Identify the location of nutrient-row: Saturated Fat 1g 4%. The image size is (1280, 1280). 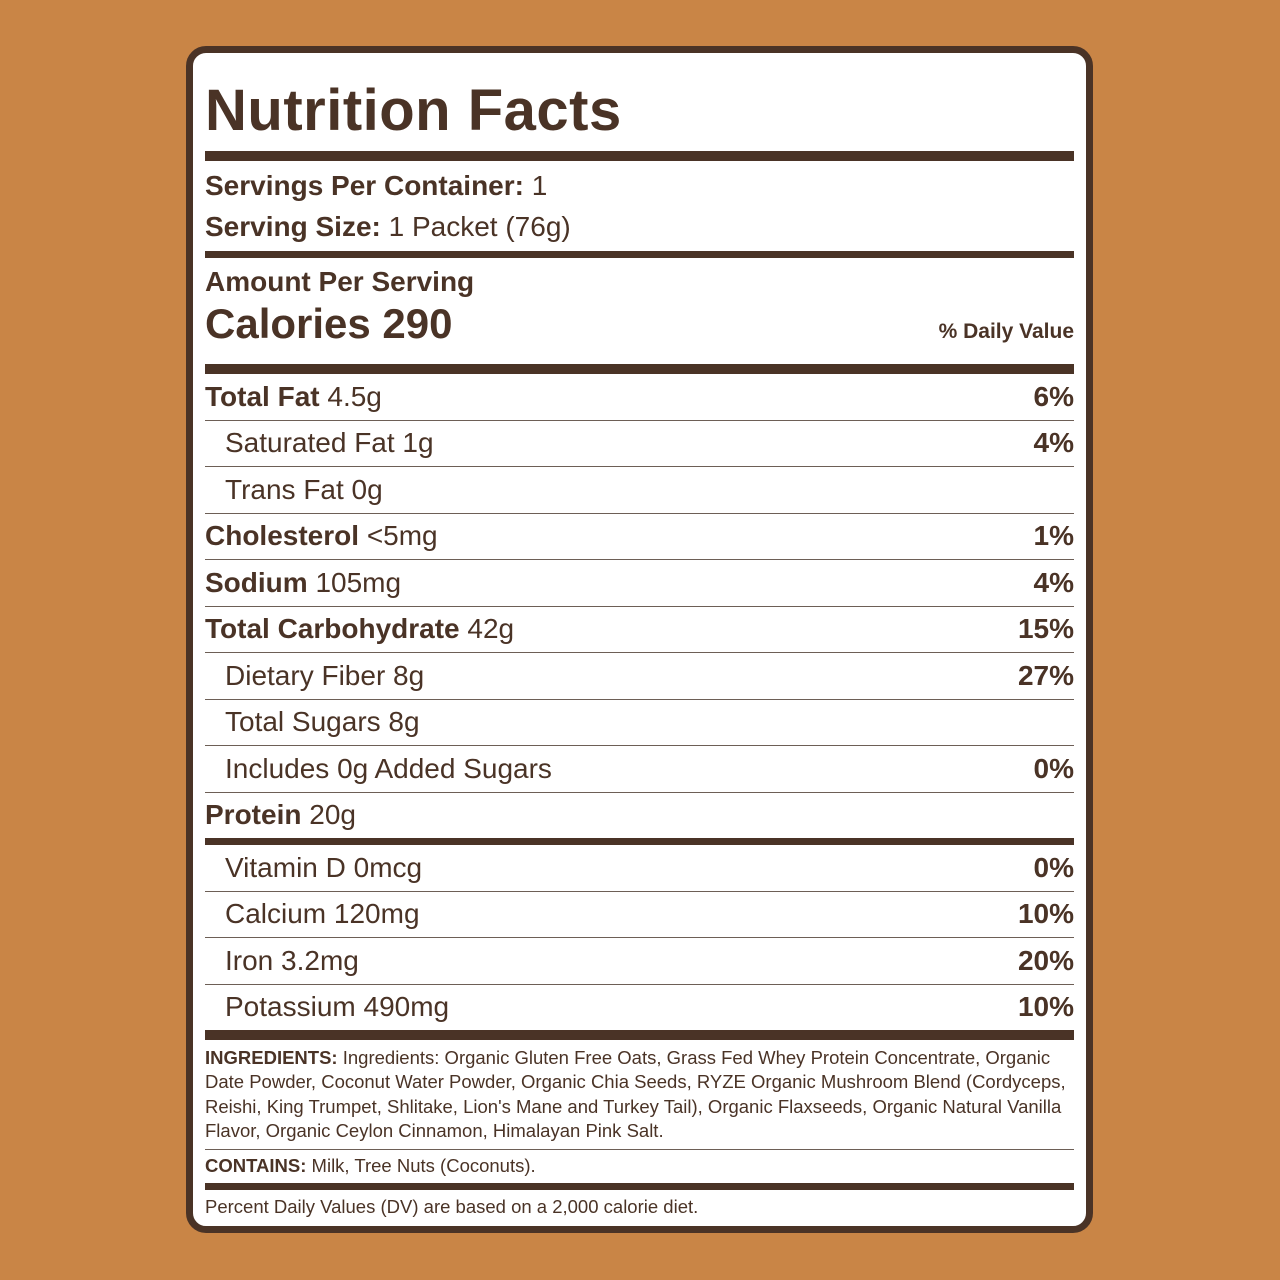
(639, 444).